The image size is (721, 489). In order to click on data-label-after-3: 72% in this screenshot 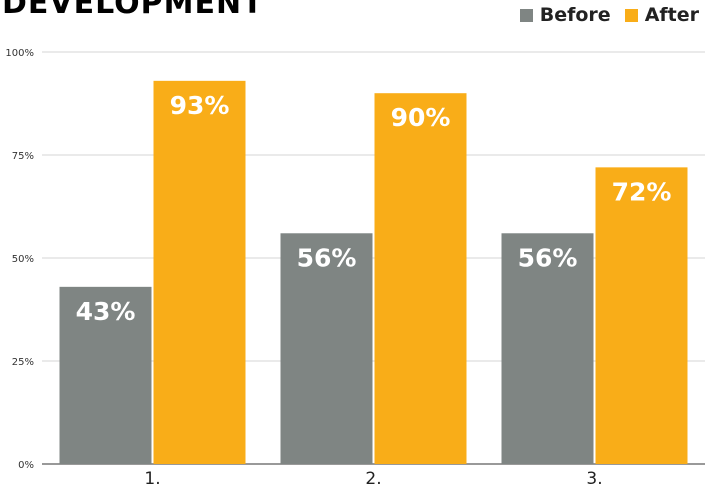, I will do `click(642, 191)`.